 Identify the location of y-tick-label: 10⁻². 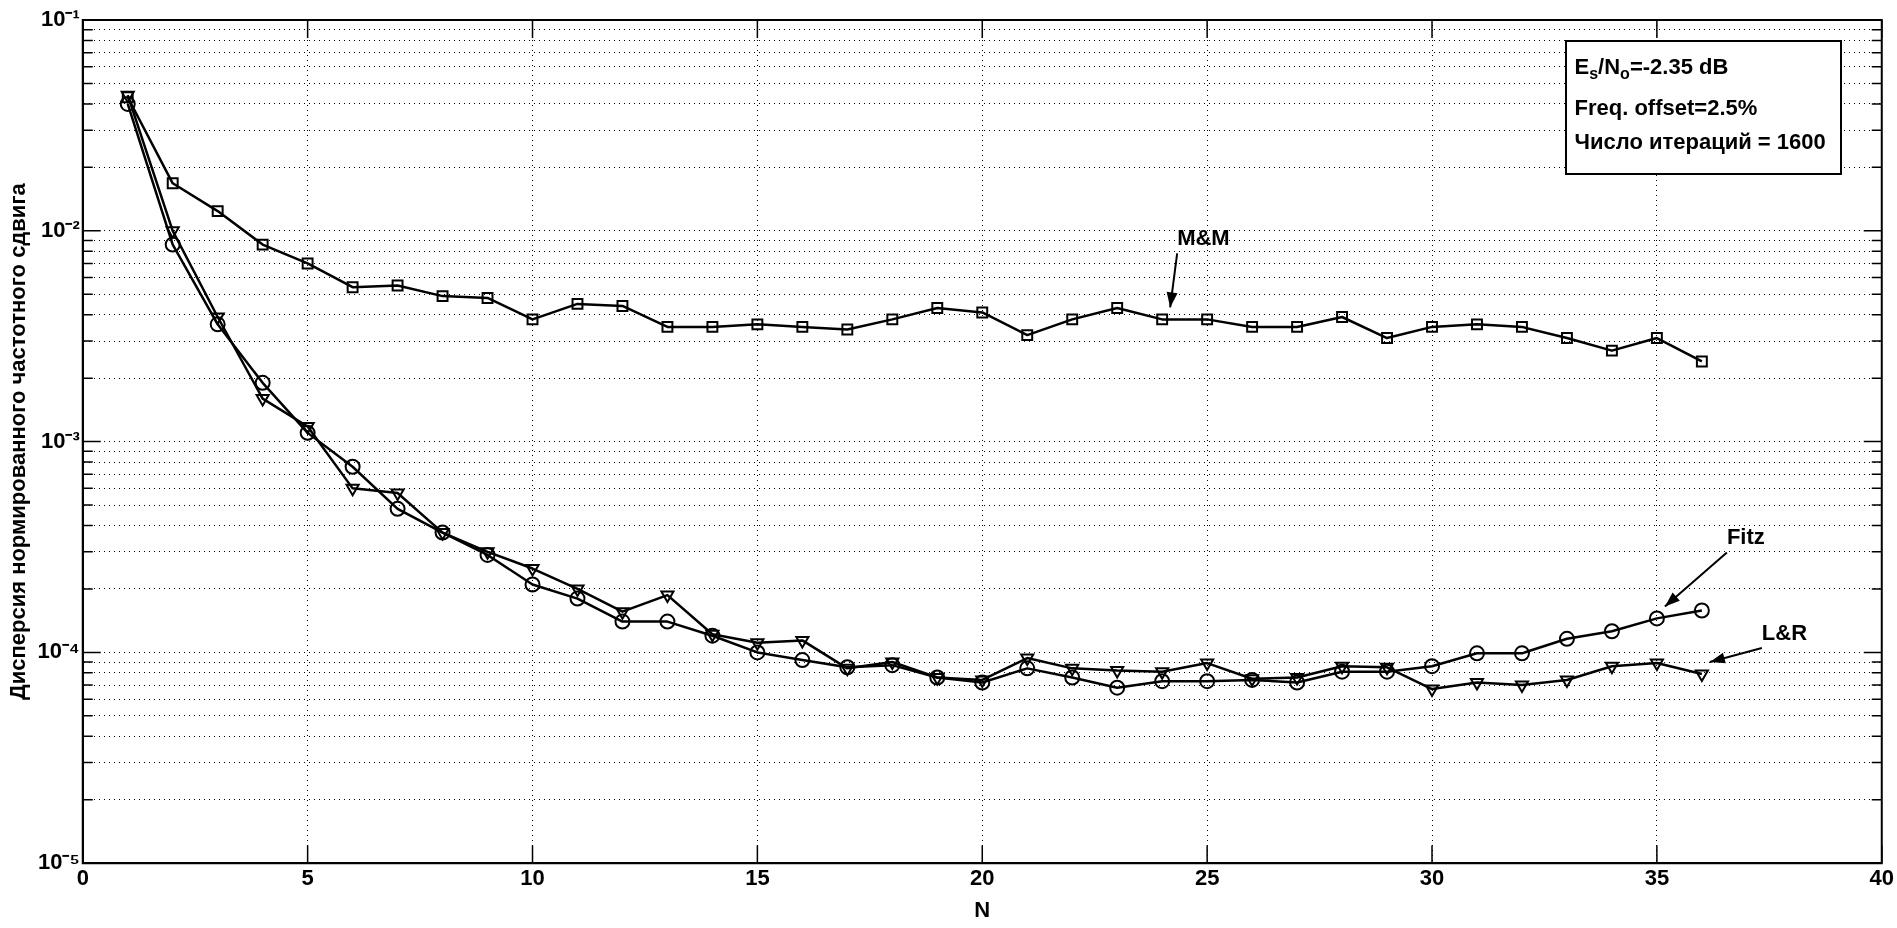
(60, 229).